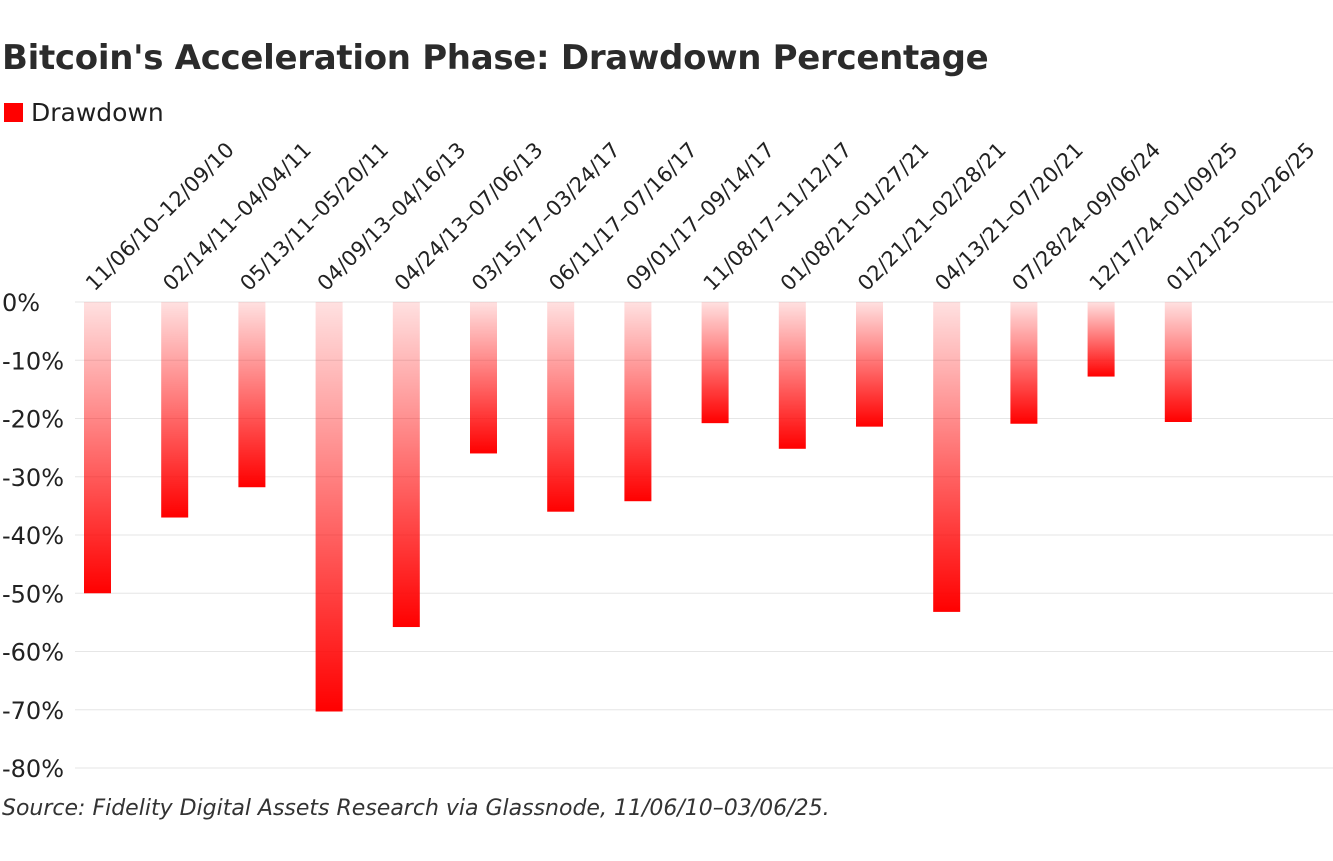 The image size is (1333, 861). I want to click on y-tick-label: -10%, so click(33, 361).